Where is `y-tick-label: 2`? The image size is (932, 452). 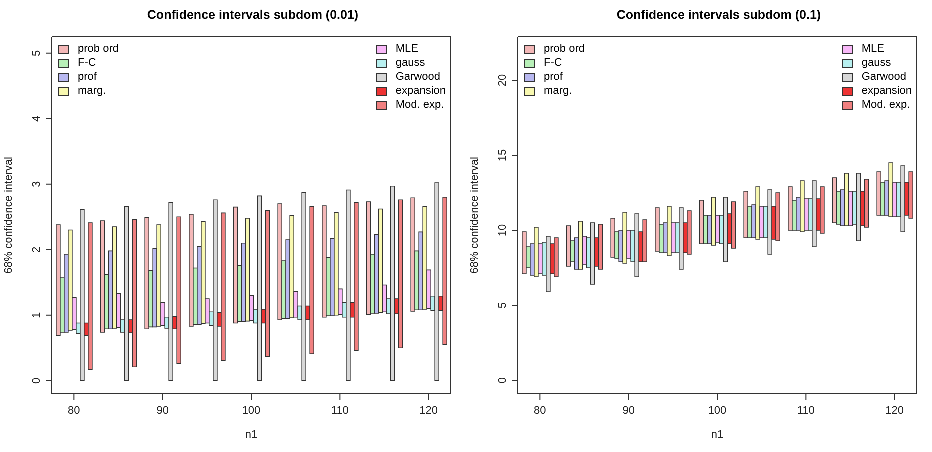
y-tick-label: 2 is located at coordinates (37, 249).